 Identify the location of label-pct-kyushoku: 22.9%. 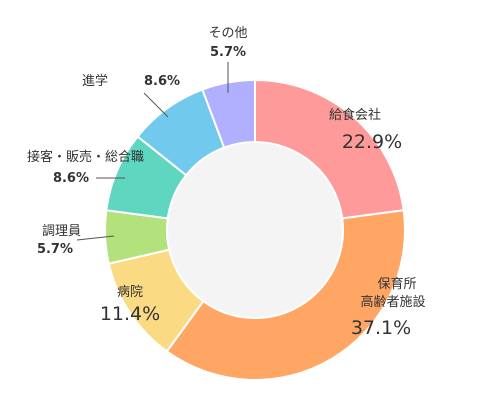
(372, 142).